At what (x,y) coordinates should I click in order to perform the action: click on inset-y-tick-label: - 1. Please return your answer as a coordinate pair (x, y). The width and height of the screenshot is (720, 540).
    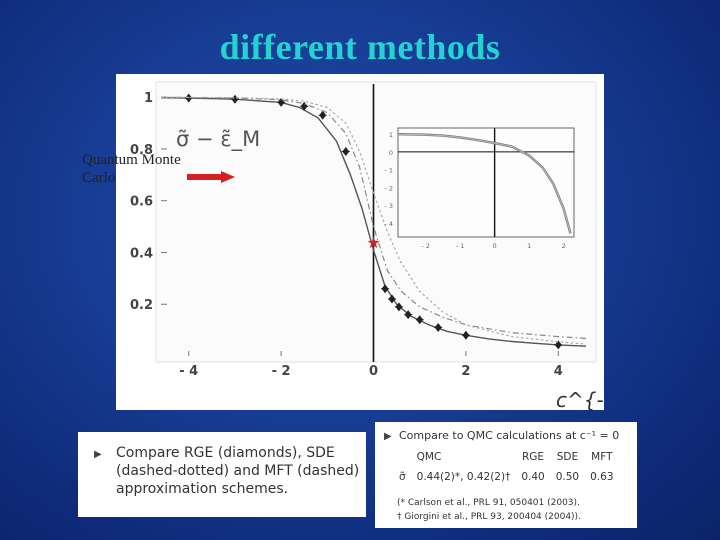
    Looking at the image, I should click on (388, 171).